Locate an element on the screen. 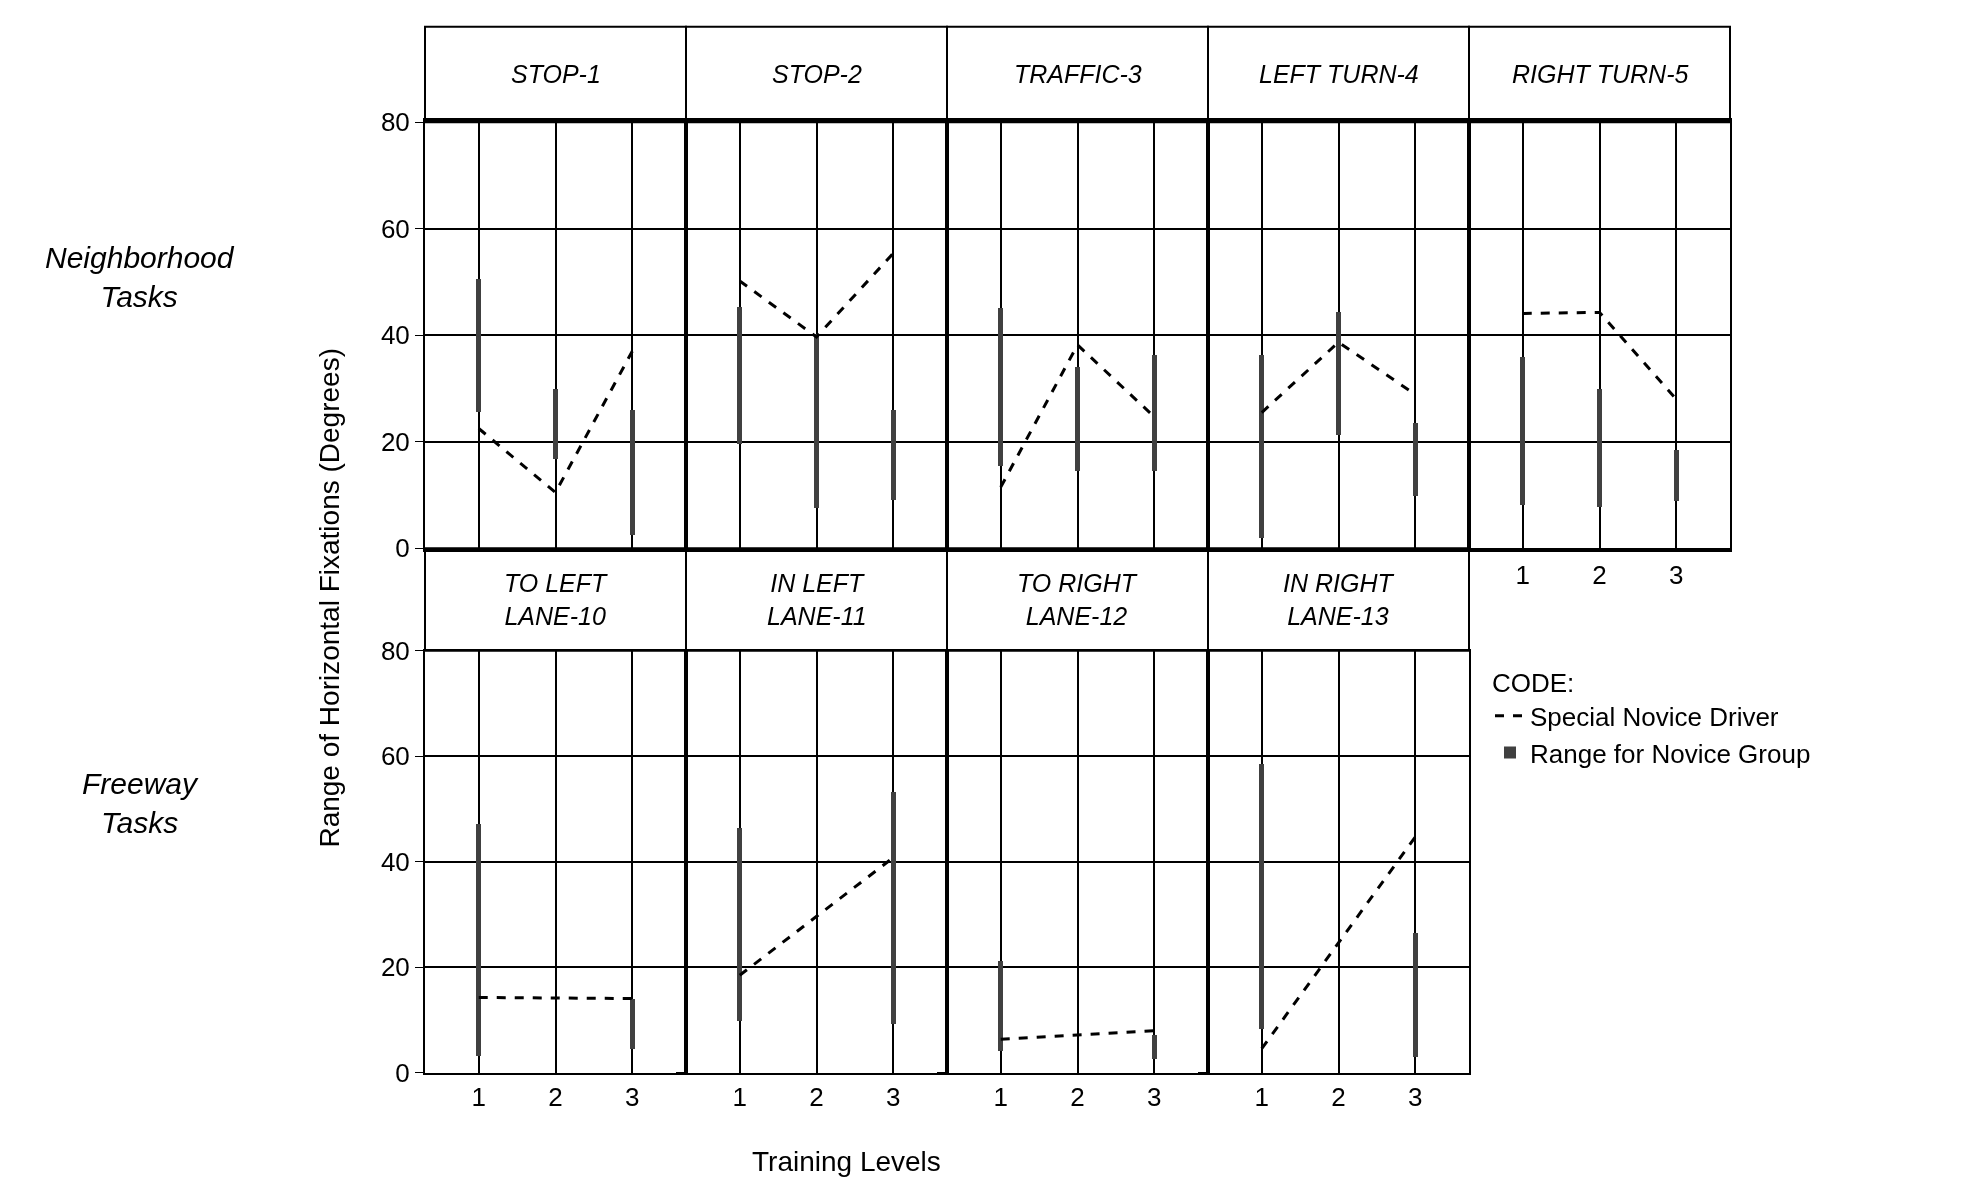 The width and height of the screenshot is (1962, 1202). legend-label: Special Novice Driver is located at coordinates (1654, 716).